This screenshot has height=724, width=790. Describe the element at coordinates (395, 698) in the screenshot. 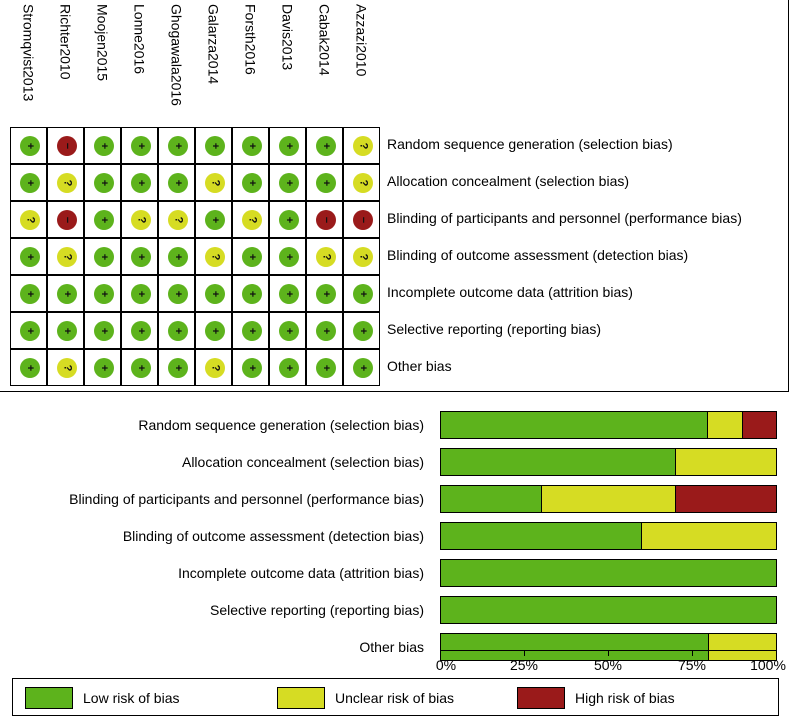

I see `legend-label-unclear: Unclear risk of bias` at that location.